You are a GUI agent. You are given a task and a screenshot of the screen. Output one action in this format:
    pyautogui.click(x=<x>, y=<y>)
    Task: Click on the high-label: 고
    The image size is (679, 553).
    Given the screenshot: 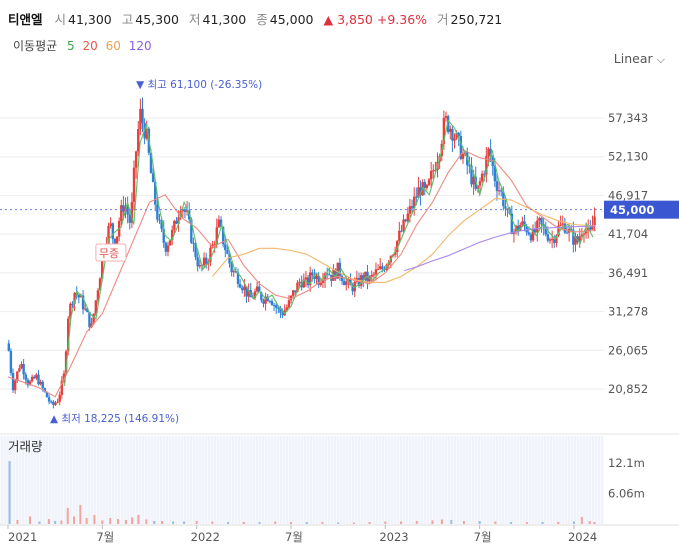 What is the action you would take?
    pyautogui.click(x=127, y=19)
    